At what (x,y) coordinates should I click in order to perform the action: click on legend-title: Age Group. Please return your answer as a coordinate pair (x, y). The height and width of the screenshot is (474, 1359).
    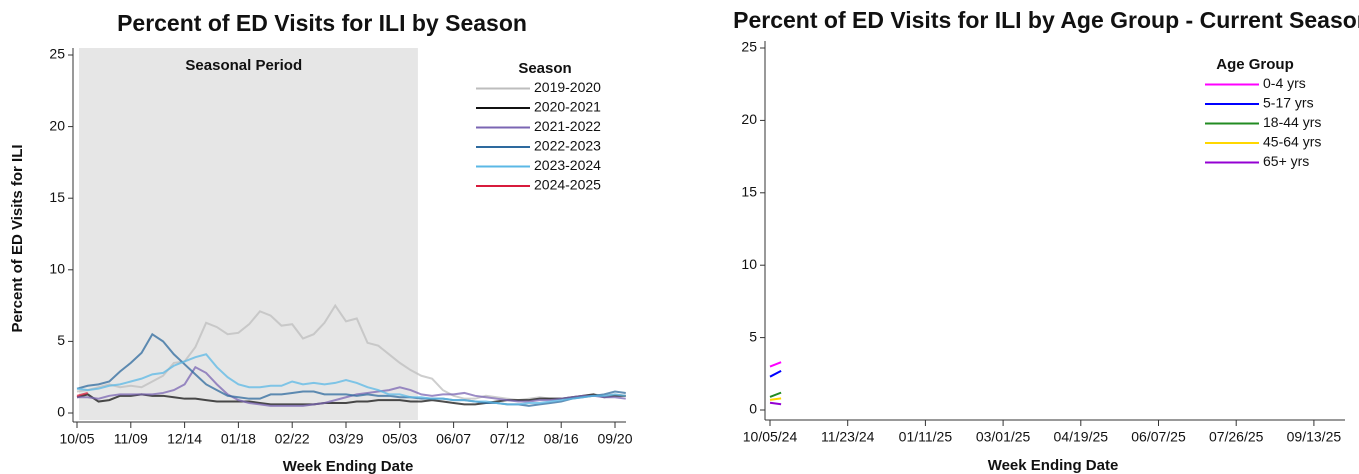
    Looking at the image, I should click on (1255, 64).